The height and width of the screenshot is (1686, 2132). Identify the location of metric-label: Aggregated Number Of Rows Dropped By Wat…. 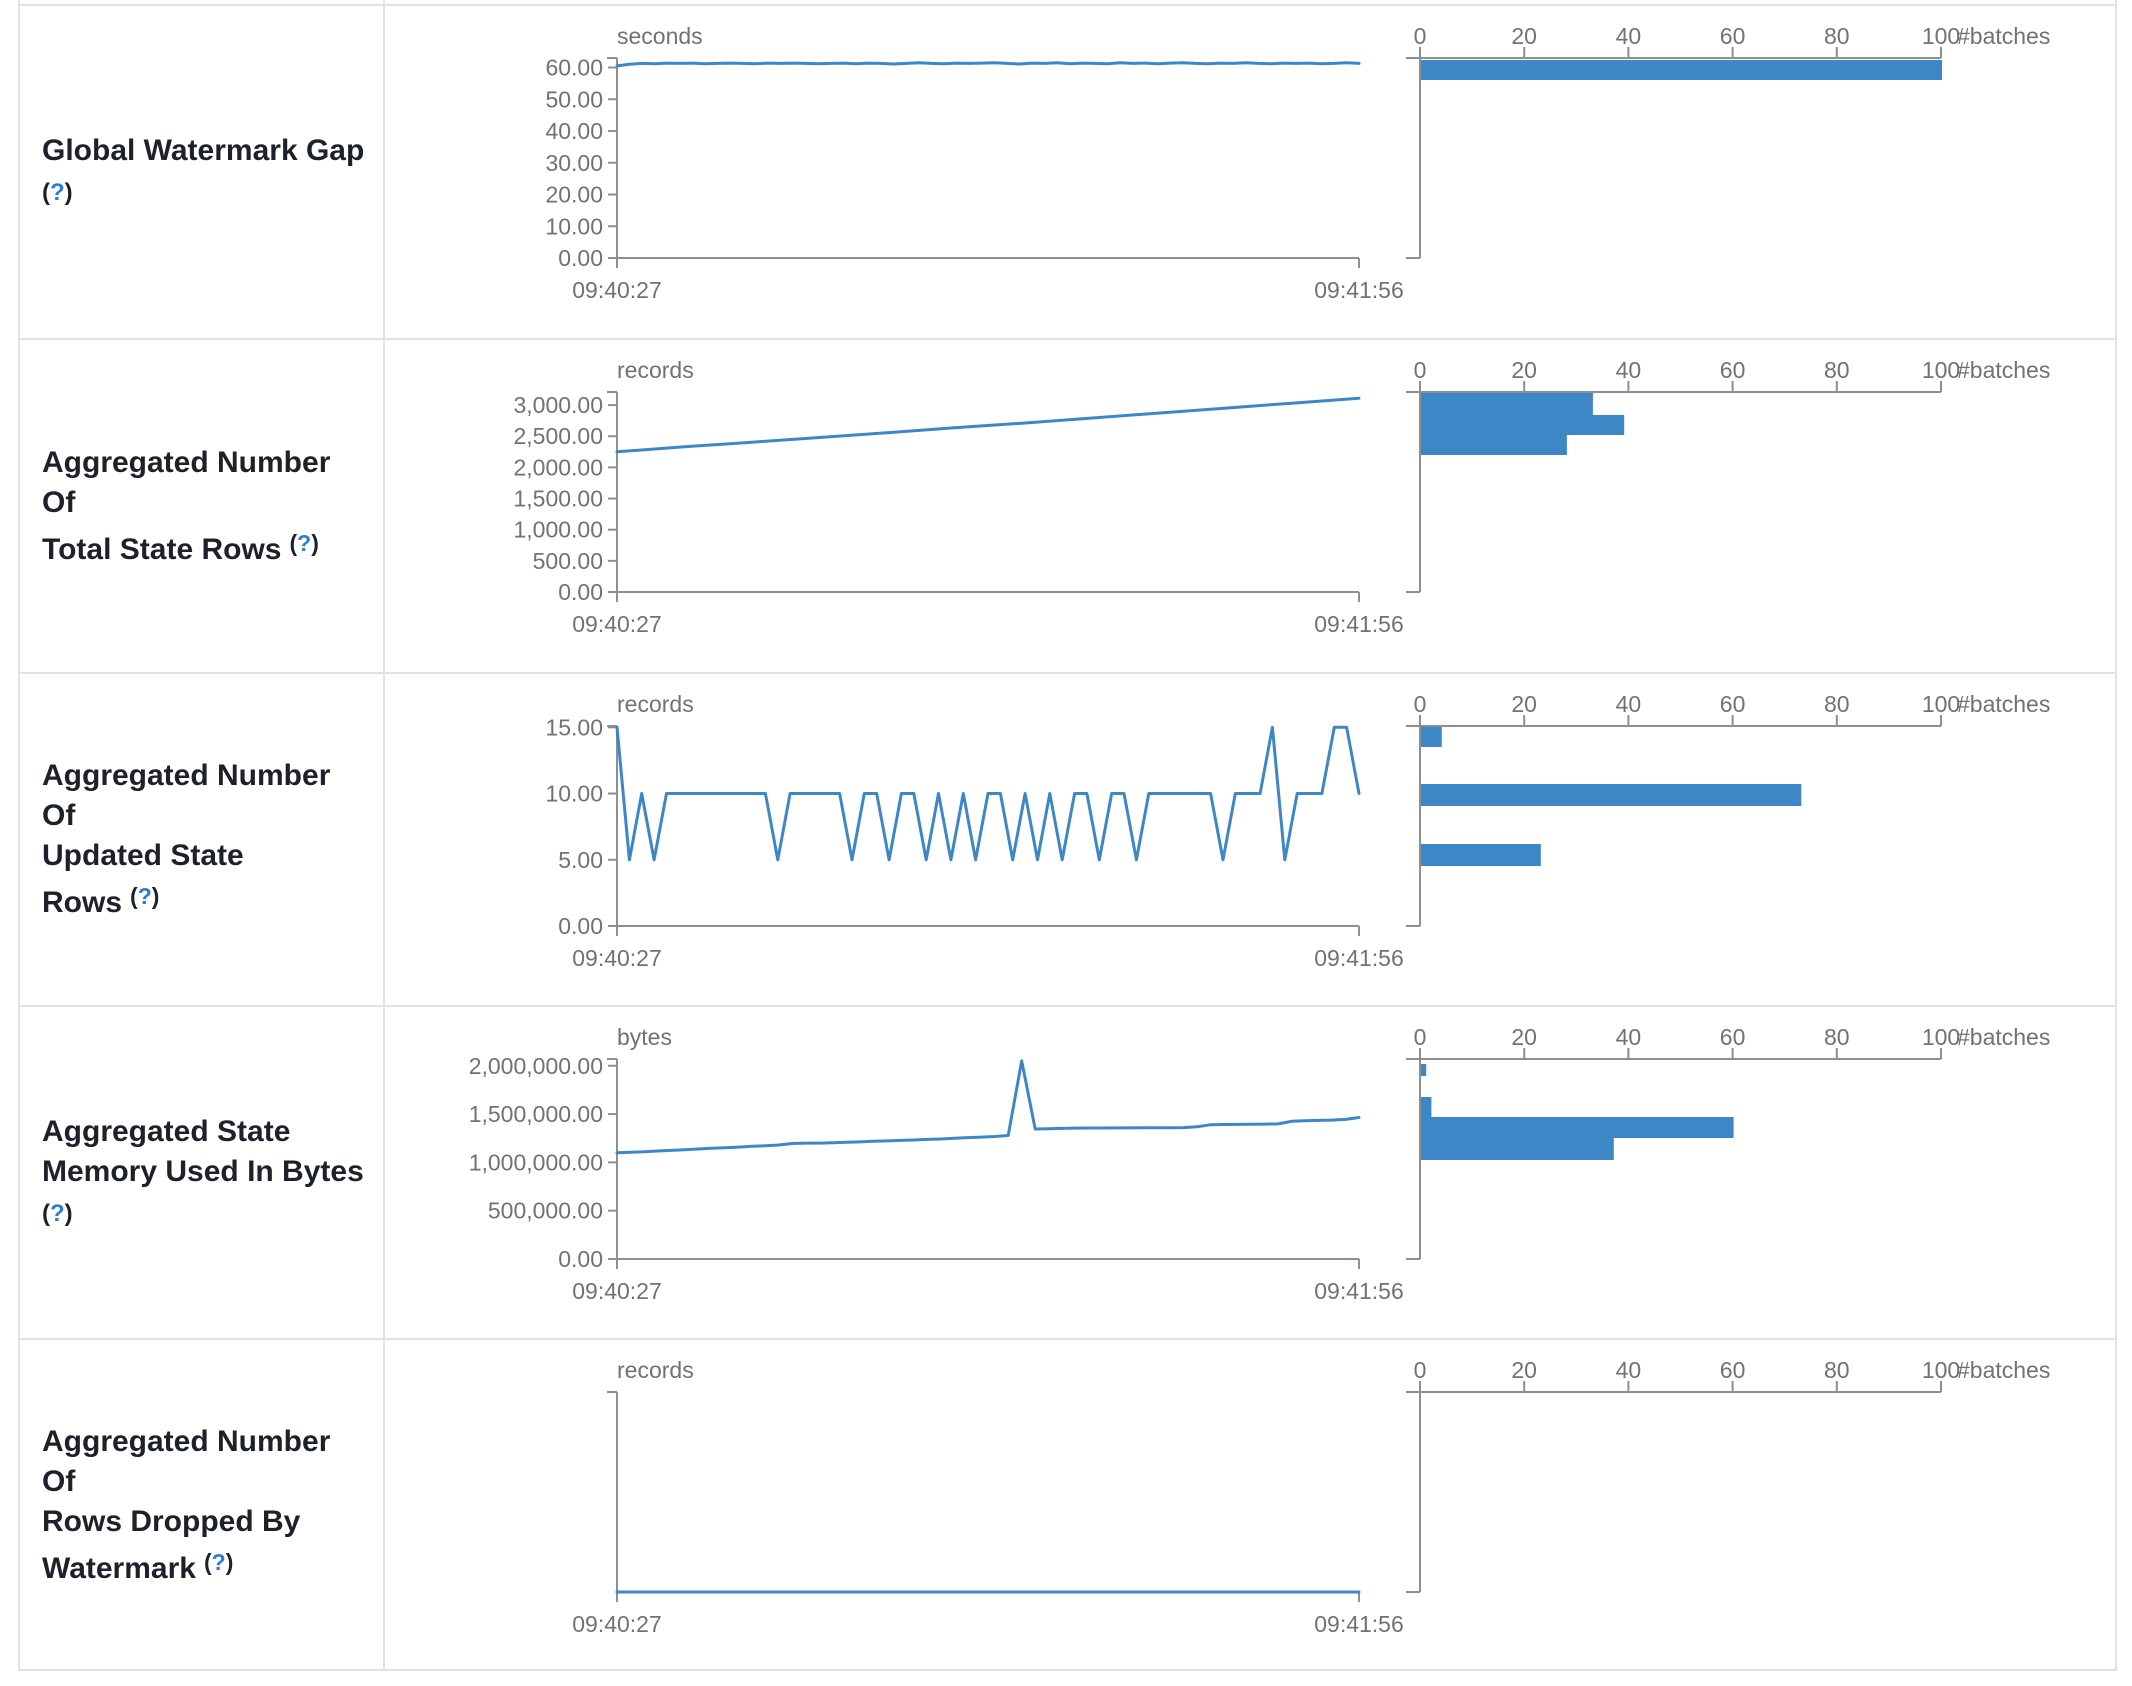
(201, 1505).